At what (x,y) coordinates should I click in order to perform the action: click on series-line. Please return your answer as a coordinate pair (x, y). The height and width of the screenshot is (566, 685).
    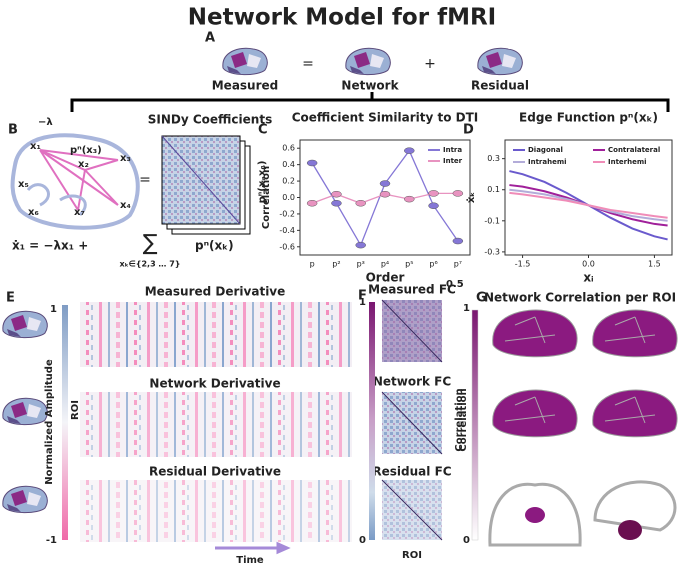
    Looking at the image, I should click on (588, 205).